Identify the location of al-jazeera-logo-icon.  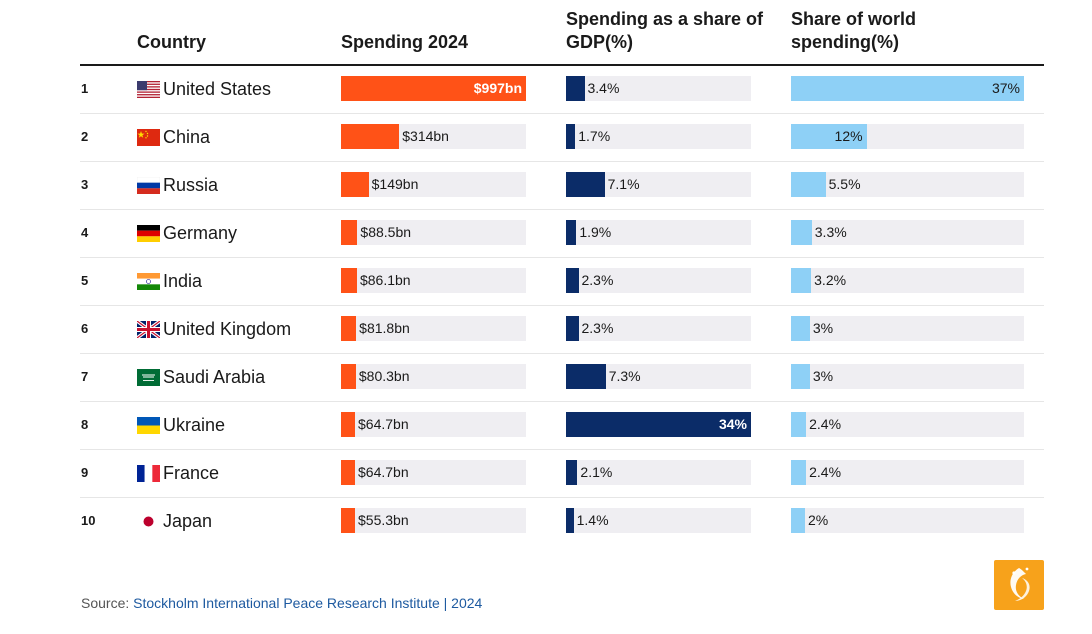
(1019, 585).